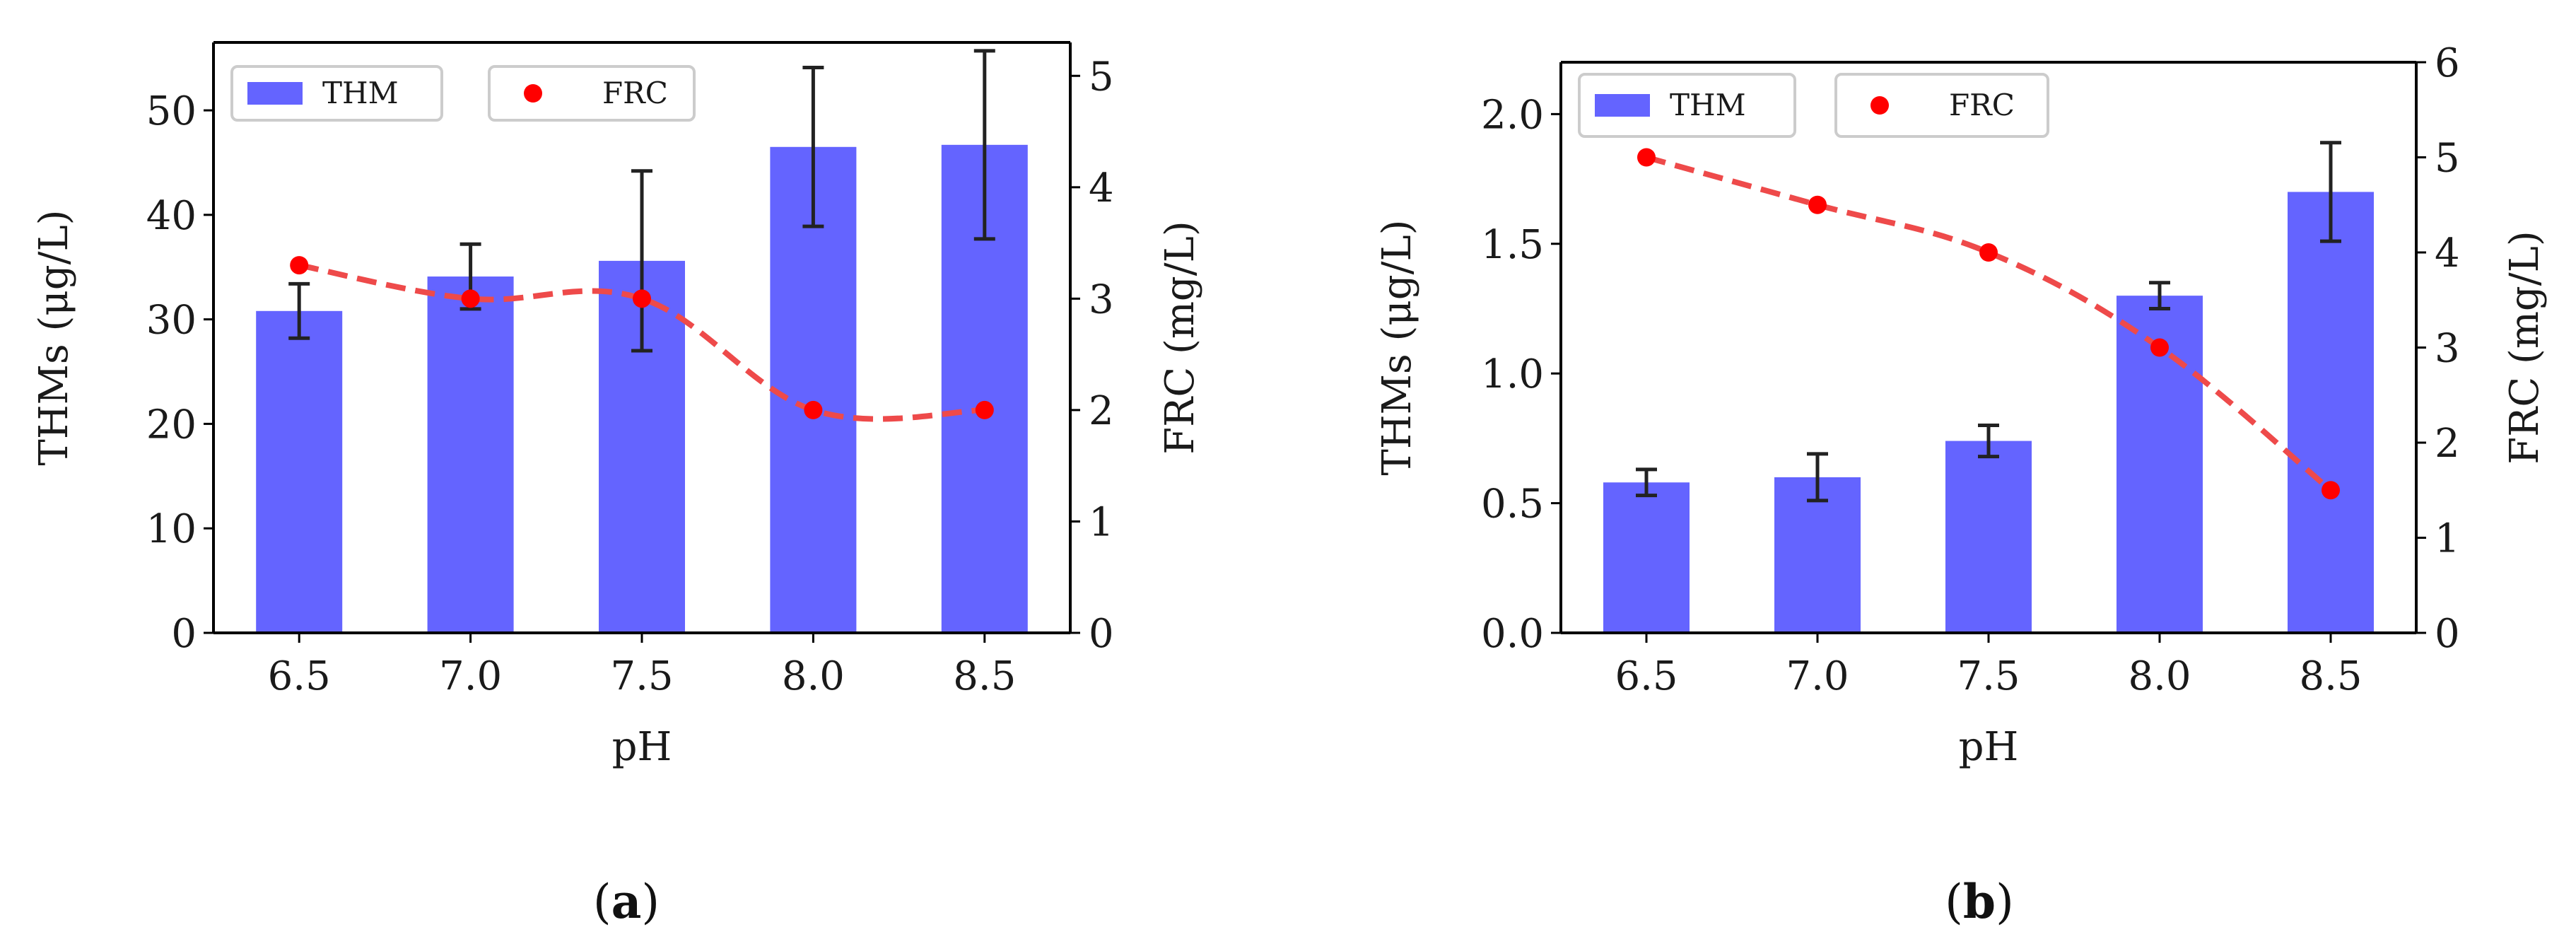 This screenshot has height=944, width=2576. I want to click on y-tick-label-left: 20, so click(171, 425).